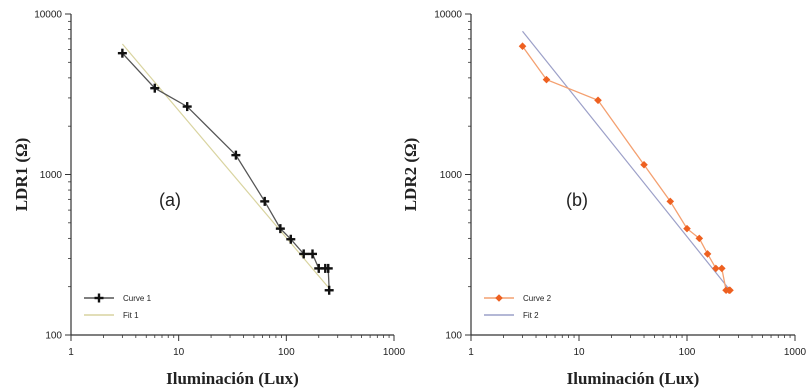 The image size is (810, 389). Describe the element at coordinates (518, 307) in the screenshot. I see `legend: Curve 2 Fit 2` at that location.